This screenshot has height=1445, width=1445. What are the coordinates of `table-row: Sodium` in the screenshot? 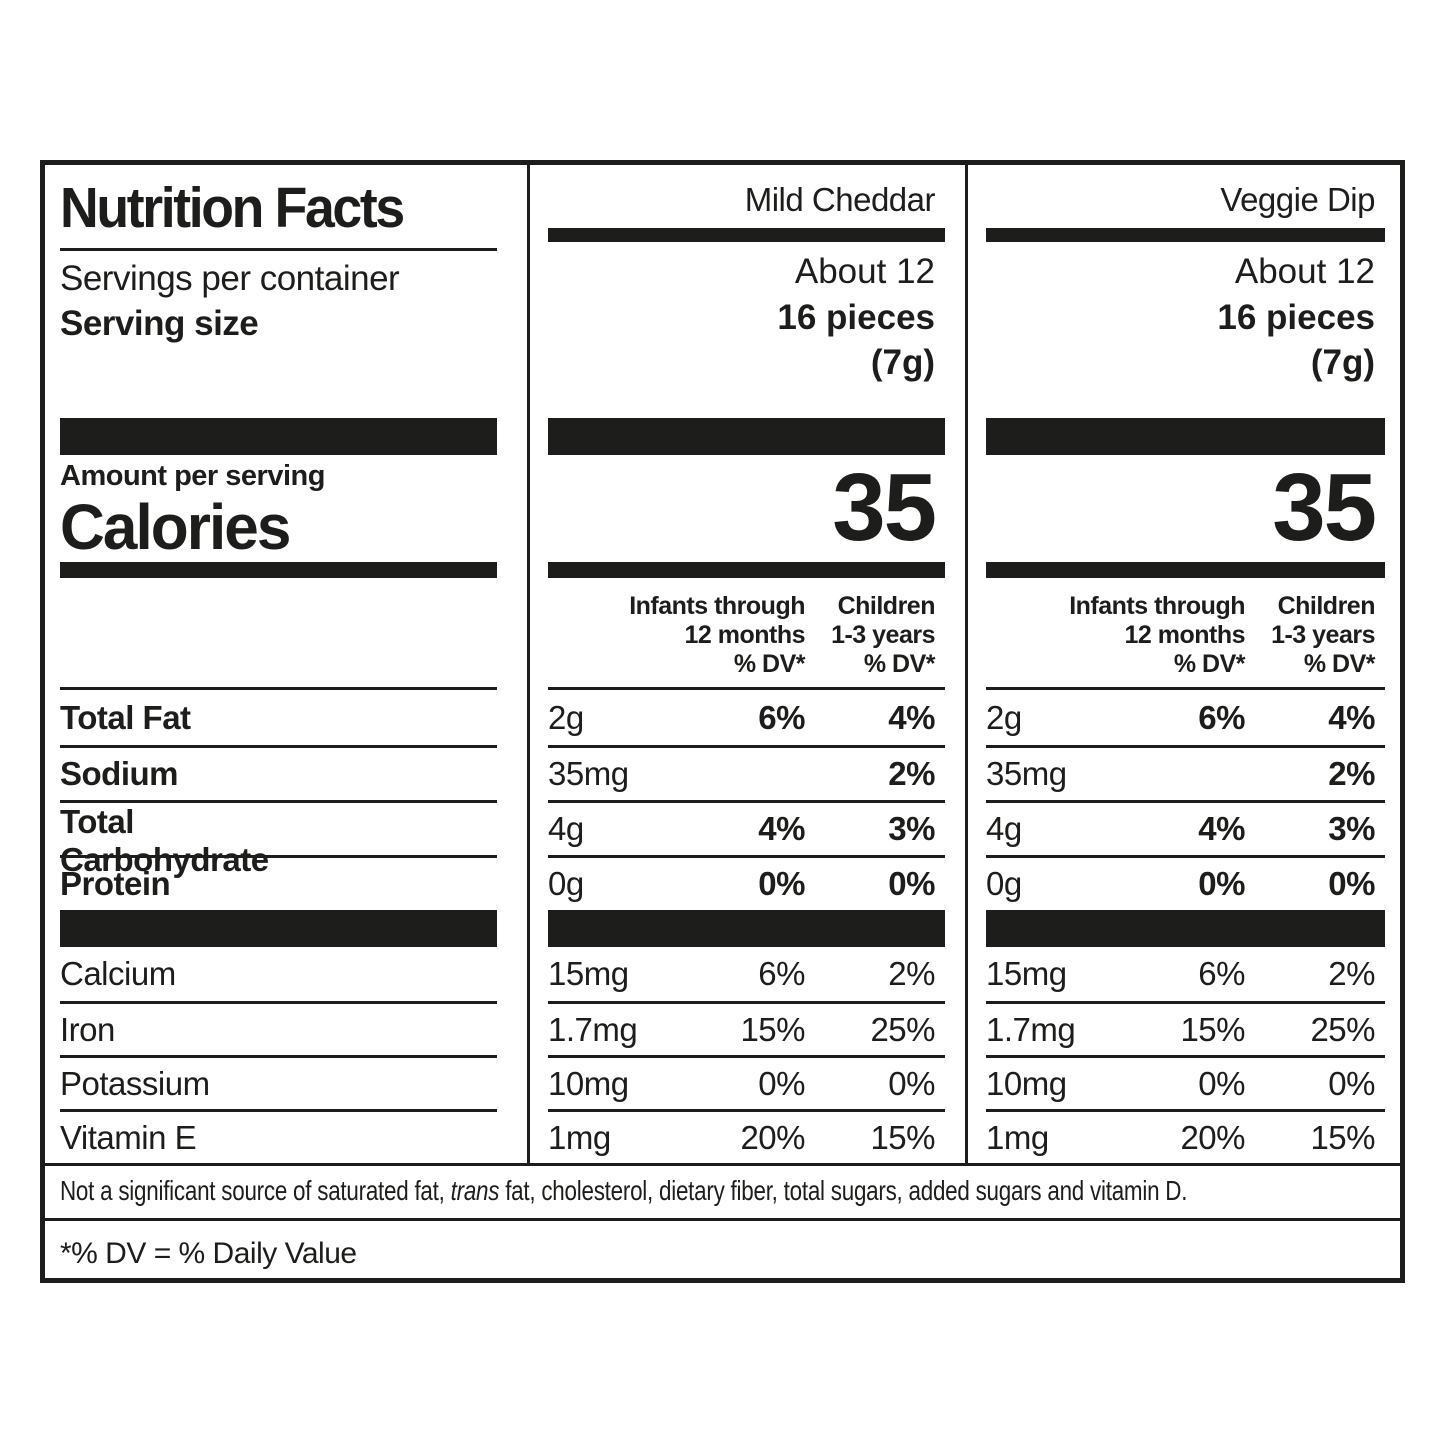 It's located at (278, 772).